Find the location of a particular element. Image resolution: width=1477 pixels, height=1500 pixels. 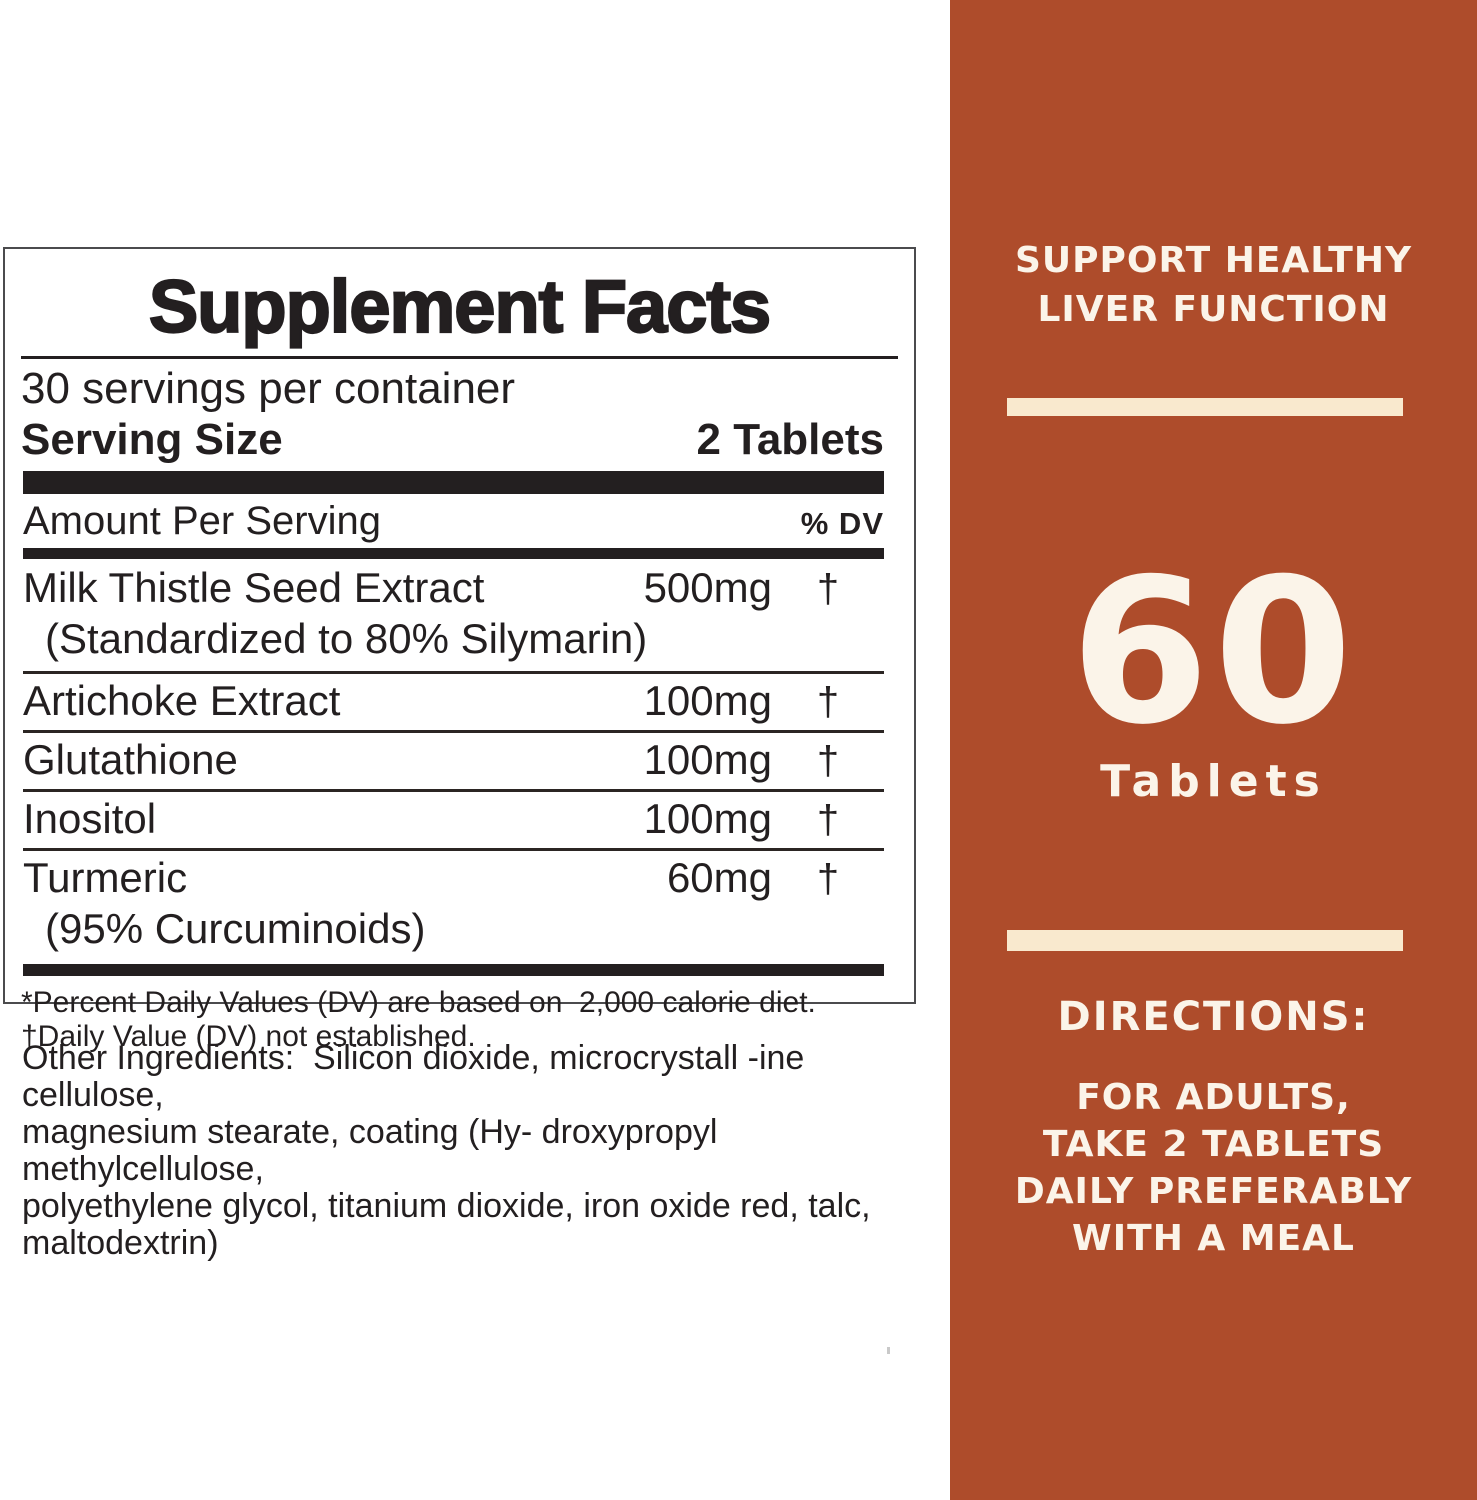

amount-per-serving-label: Amount Per Serving is located at coordinates (202, 521).